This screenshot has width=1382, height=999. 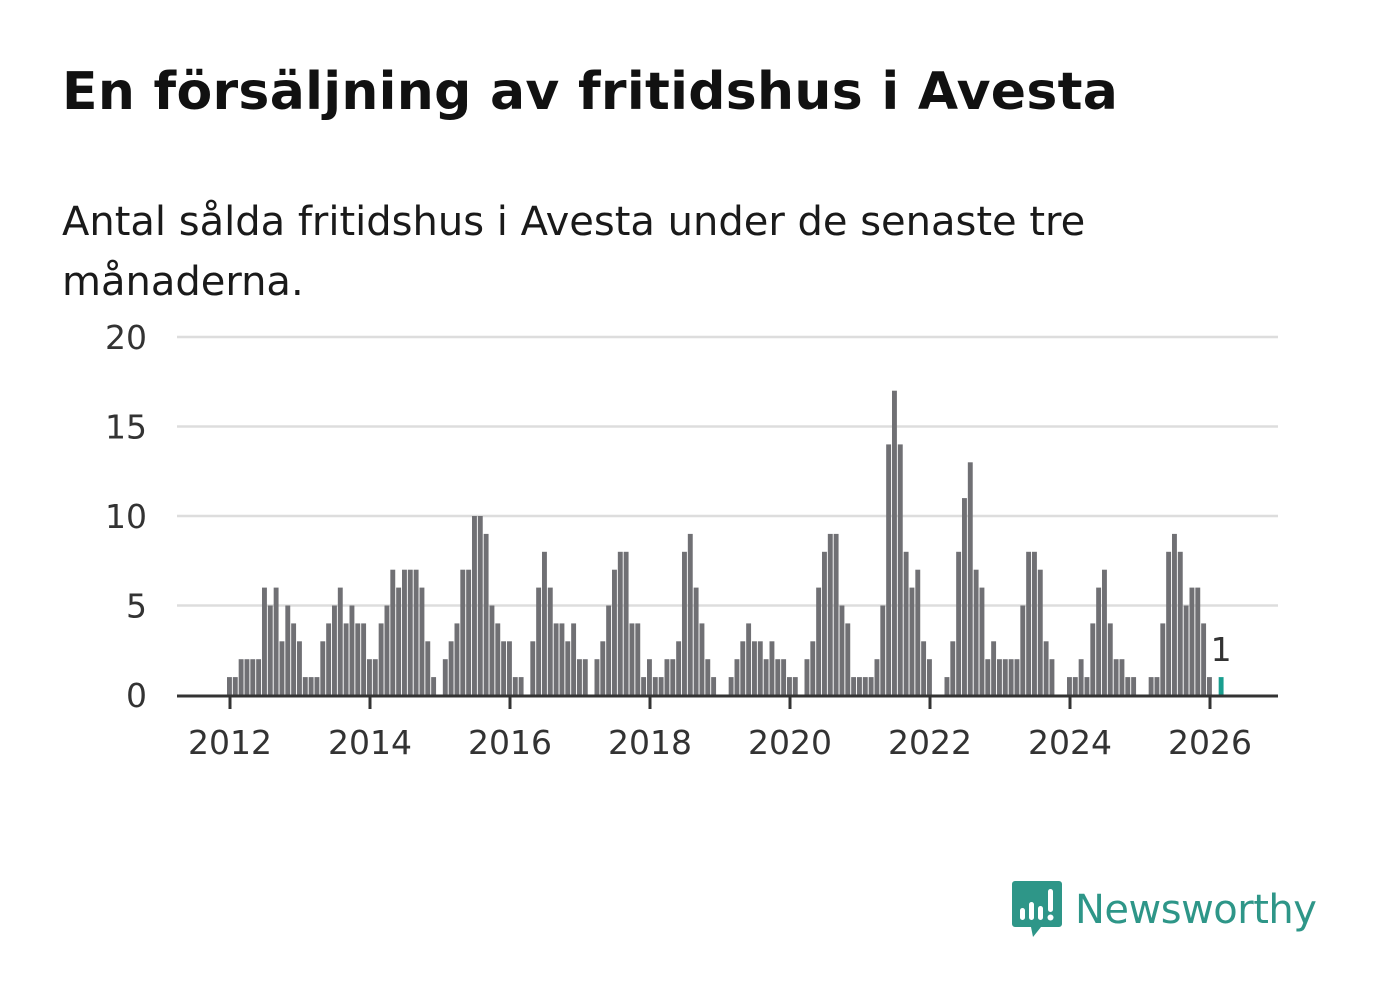 I want to click on x-tick-label: 2022, so click(x=930, y=742).